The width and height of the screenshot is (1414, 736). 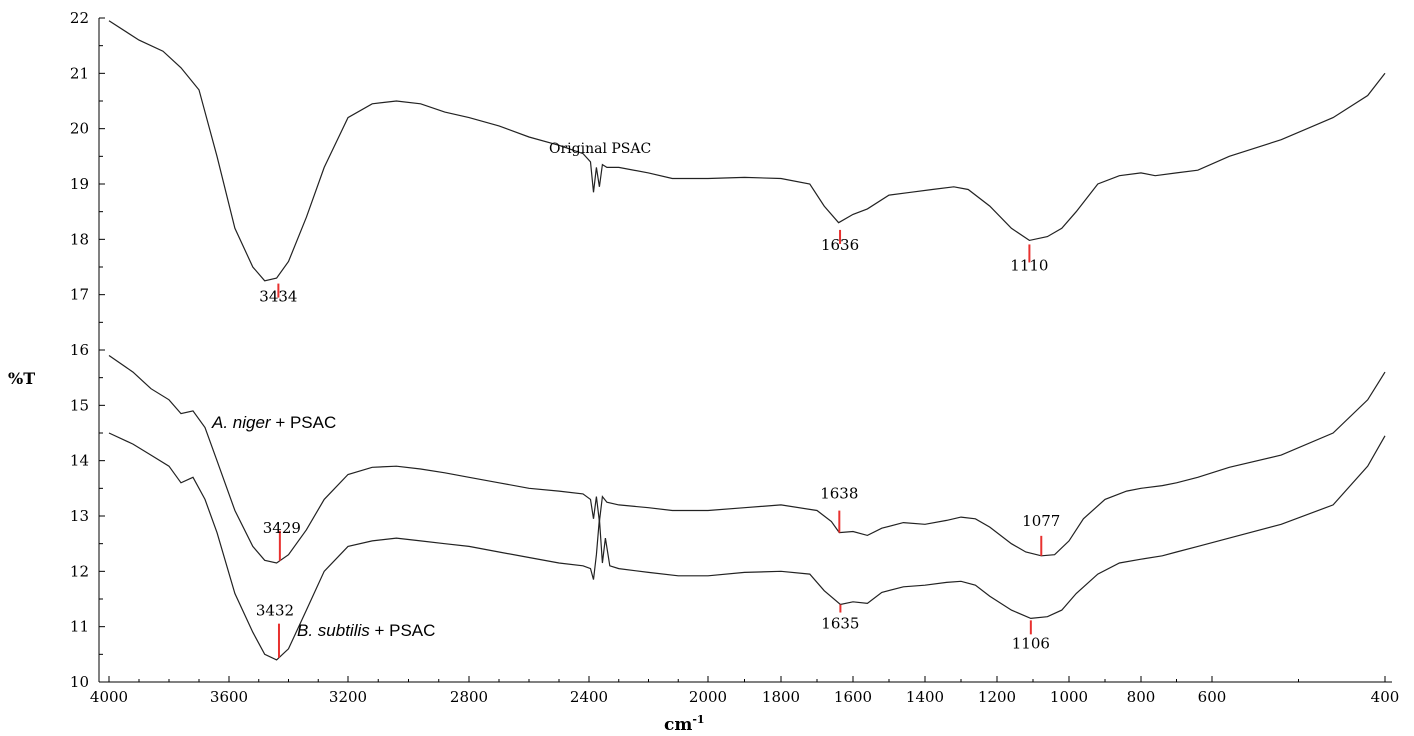 I want to click on x-tick-label: 400, so click(x=1385, y=697).